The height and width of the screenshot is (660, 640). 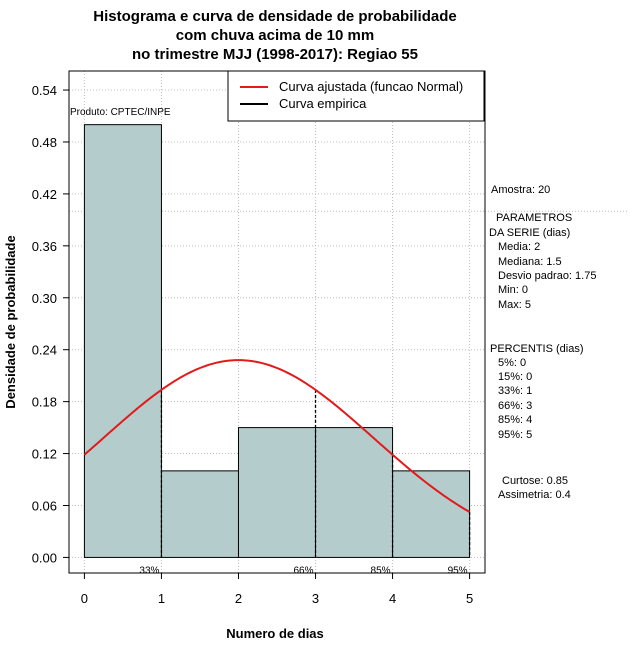 What do you see at coordinates (161, 598) in the screenshot?
I see `x-tick-label-1: 1` at bounding box center [161, 598].